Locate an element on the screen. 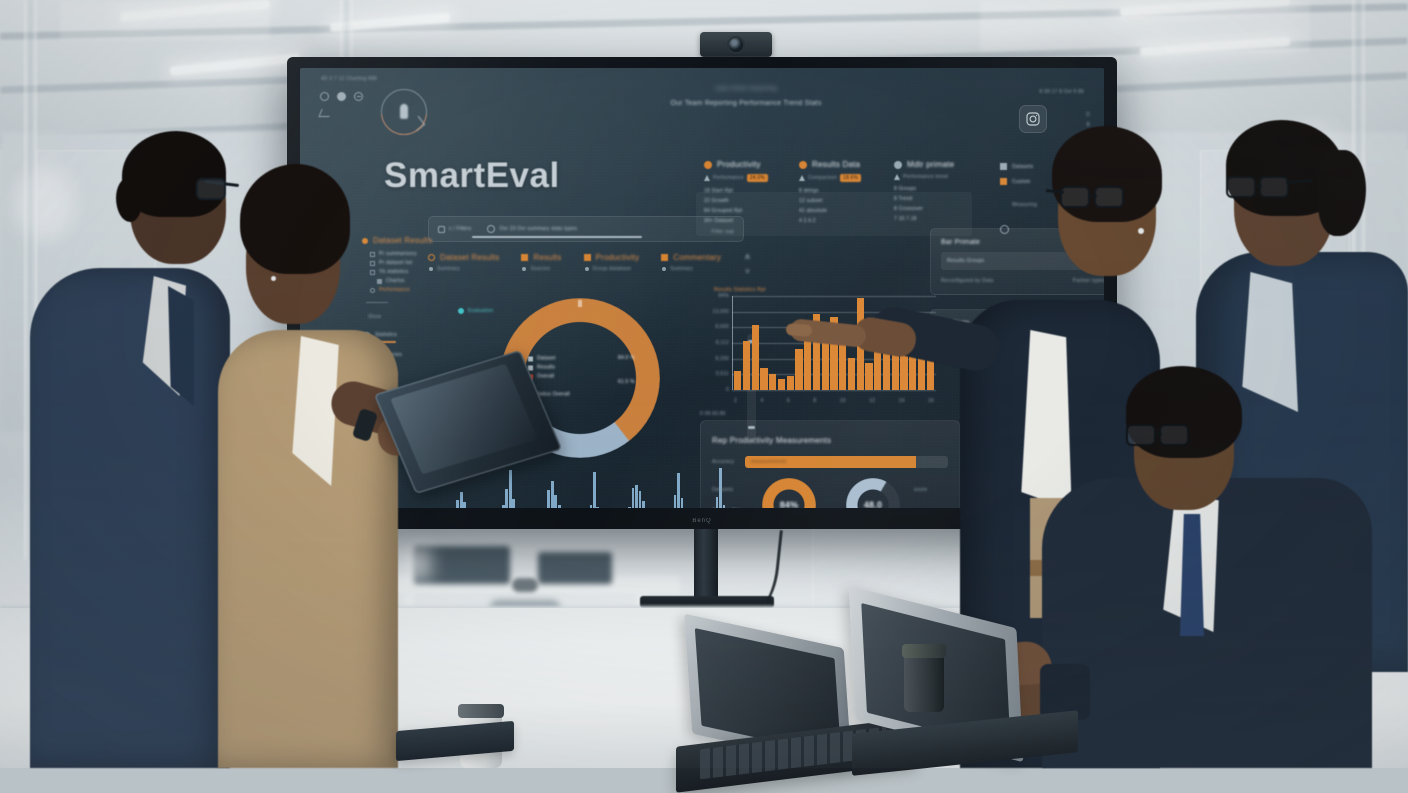 The image size is (1408, 793). window-minus-icon is located at coordinates (358, 96).